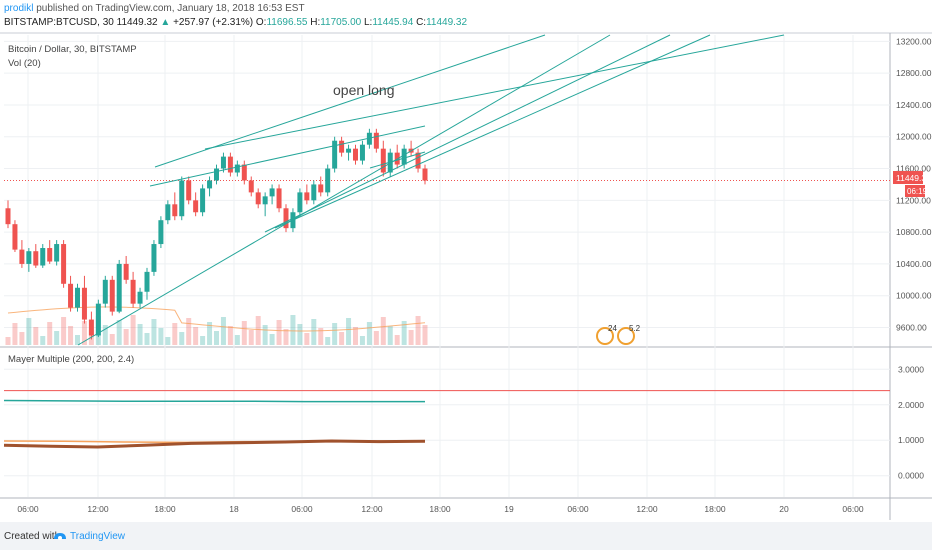  I want to click on high-label: H:, so click(315, 22).